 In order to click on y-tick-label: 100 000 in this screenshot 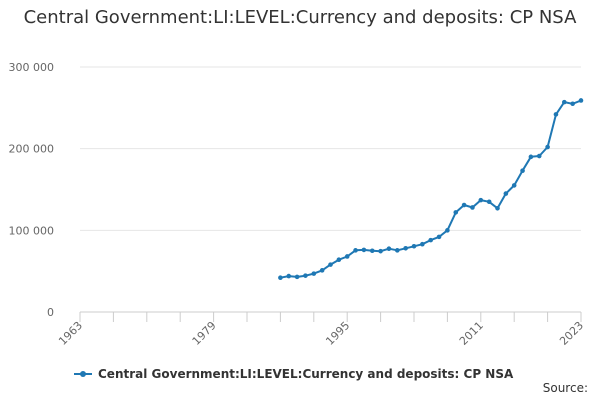, I will do `click(32, 230)`.